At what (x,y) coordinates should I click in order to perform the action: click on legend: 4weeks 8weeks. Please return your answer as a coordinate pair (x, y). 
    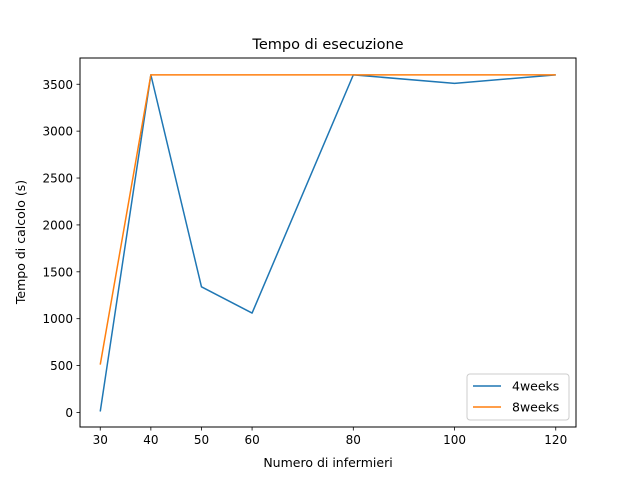
    Looking at the image, I should click on (518, 397).